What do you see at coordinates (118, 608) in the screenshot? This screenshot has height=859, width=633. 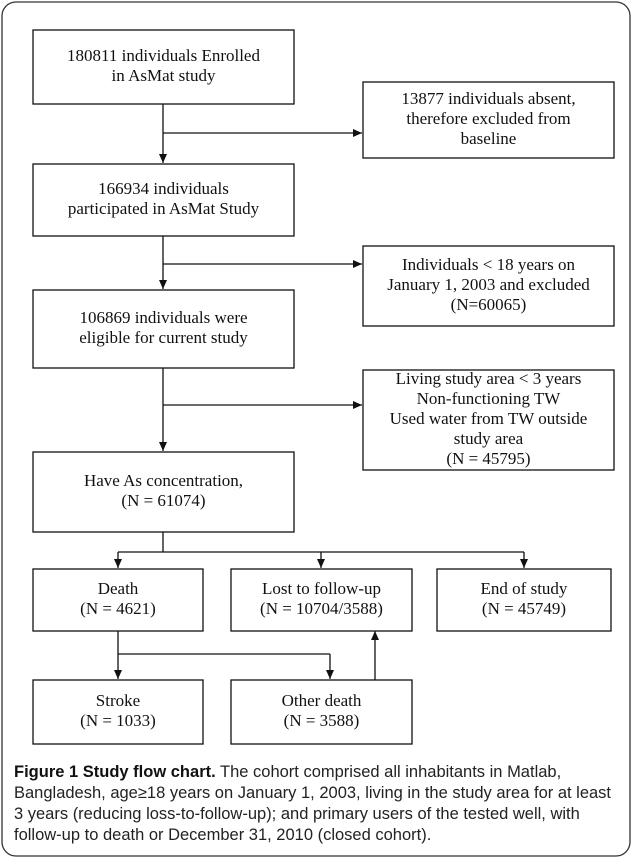 I see `node-label: (N = 4621)` at bounding box center [118, 608].